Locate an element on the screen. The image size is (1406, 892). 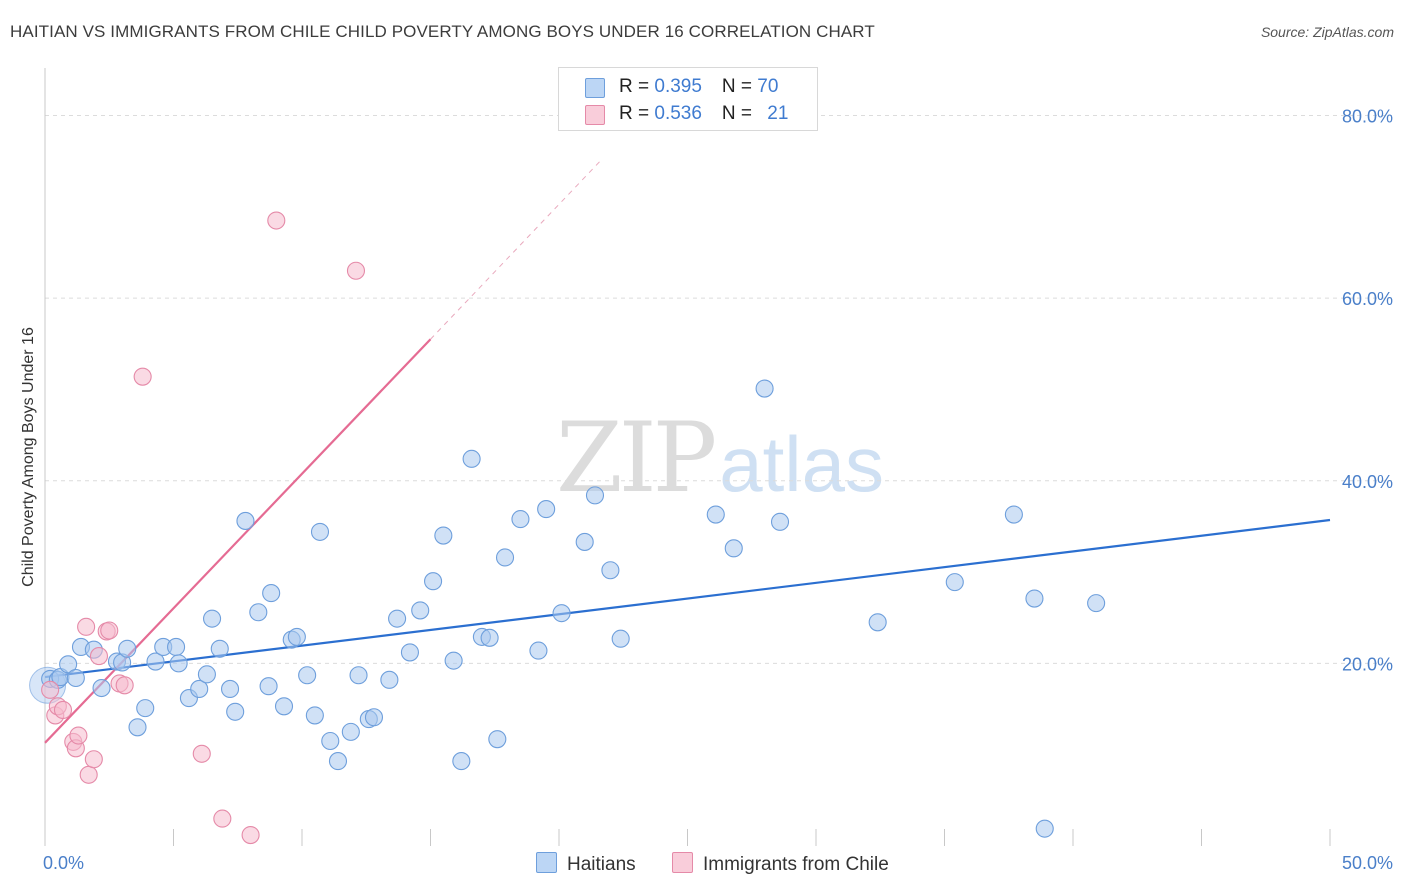
legend-r-value: 0.536 is located at coordinates (678, 113).